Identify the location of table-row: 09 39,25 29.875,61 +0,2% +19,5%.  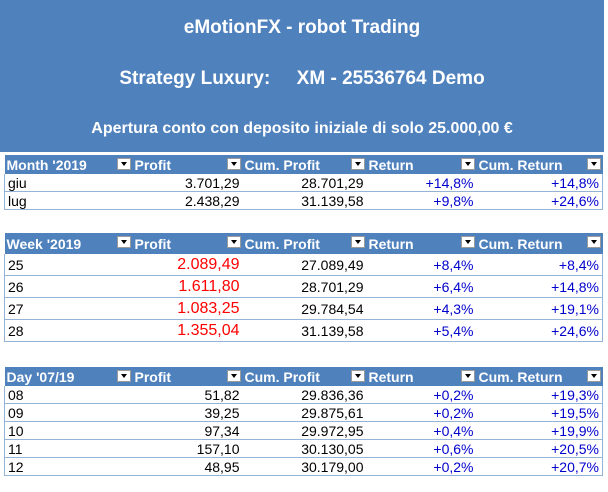
(303, 412).